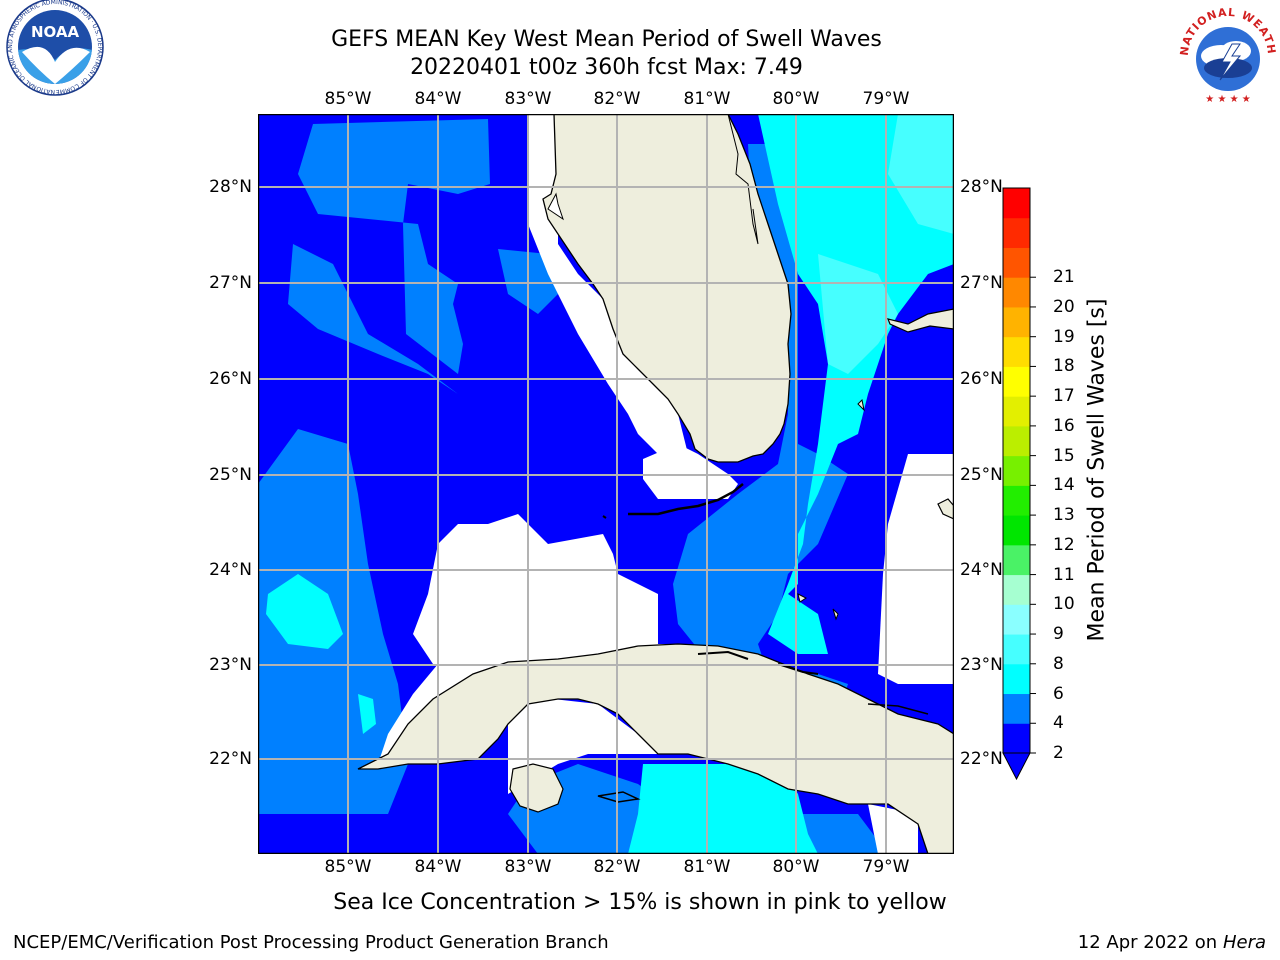 This screenshot has height=960, width=1280. What do you see at coordinates (555, 594) in the screenshot?
I see `no-data-florida-straits` at bounding box center [555, 594].